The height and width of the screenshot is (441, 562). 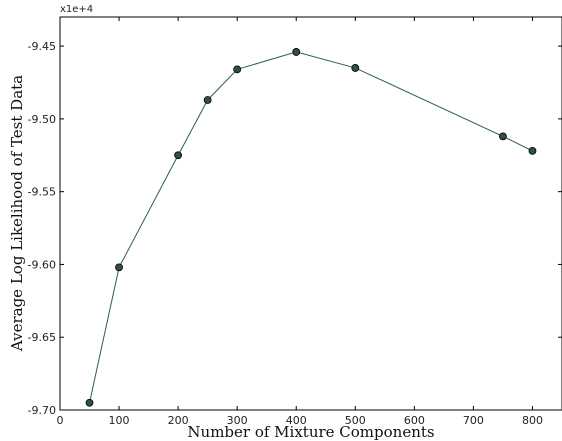 I want to click on x-tick-label: 0, so click(x=60, y=420).